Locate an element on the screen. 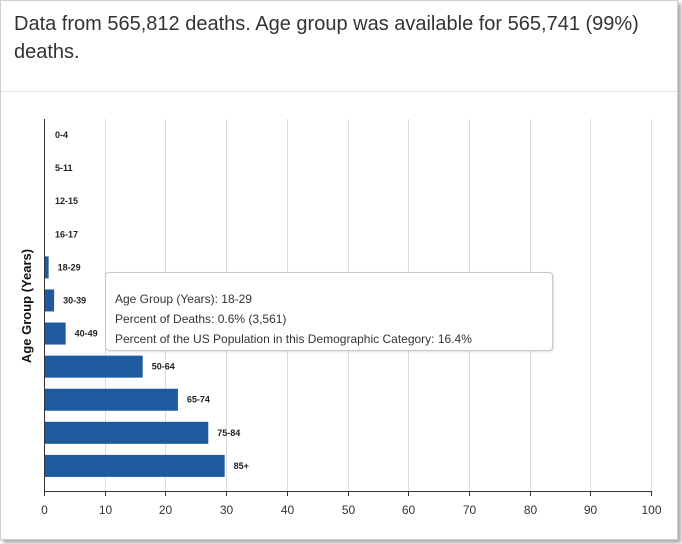  bar-85+ is located at coordinates (135, 465).